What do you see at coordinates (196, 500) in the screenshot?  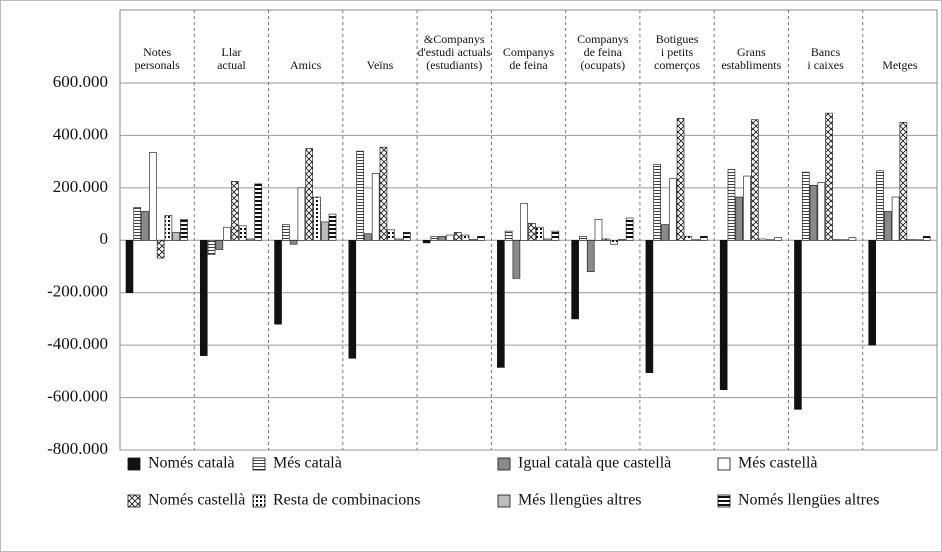 I see `legend-label: Només castellà` at bounding box center [196, 500].